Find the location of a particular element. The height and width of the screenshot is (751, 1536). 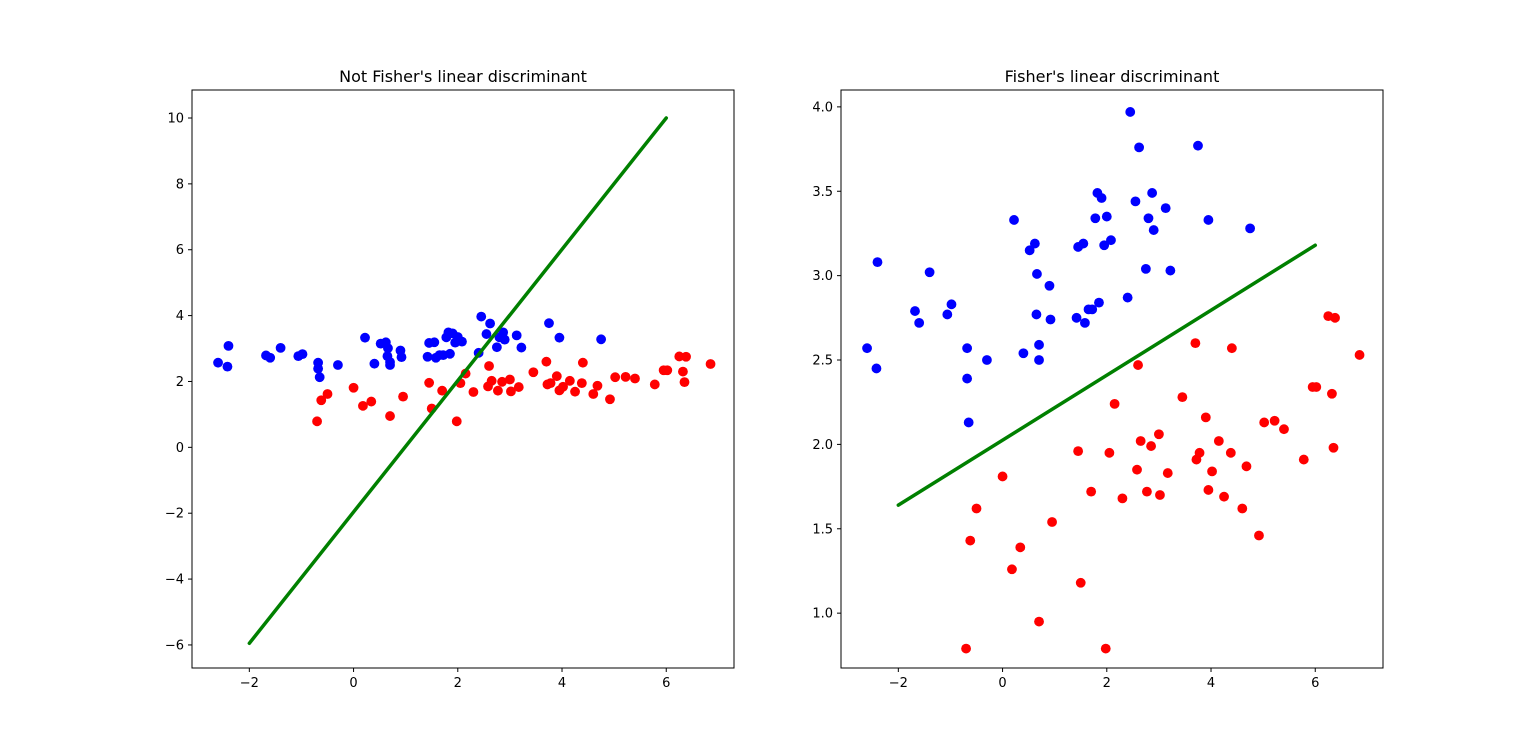

y-tick-label: 3.0 is located at coordinates (822, 276).